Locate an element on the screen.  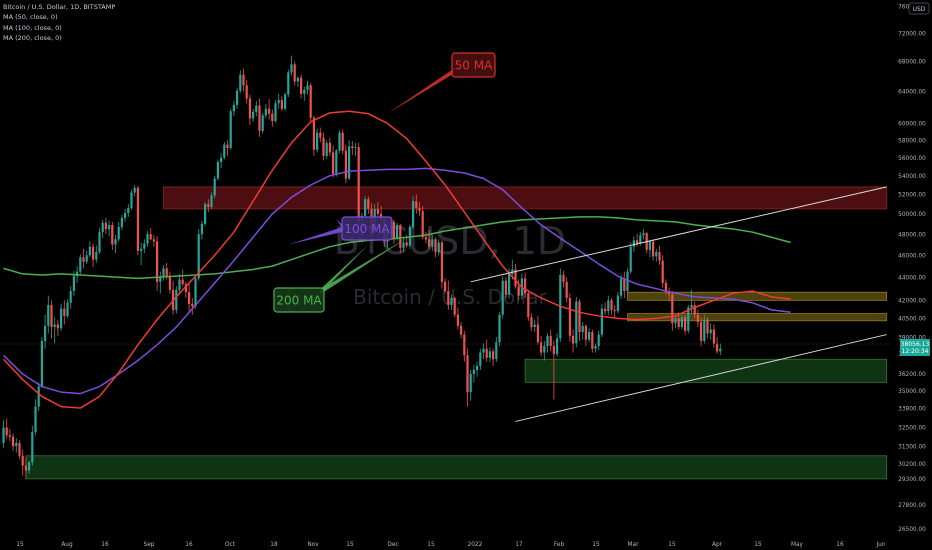
x-tick-label: Mar is located at coordinates (634, 545).